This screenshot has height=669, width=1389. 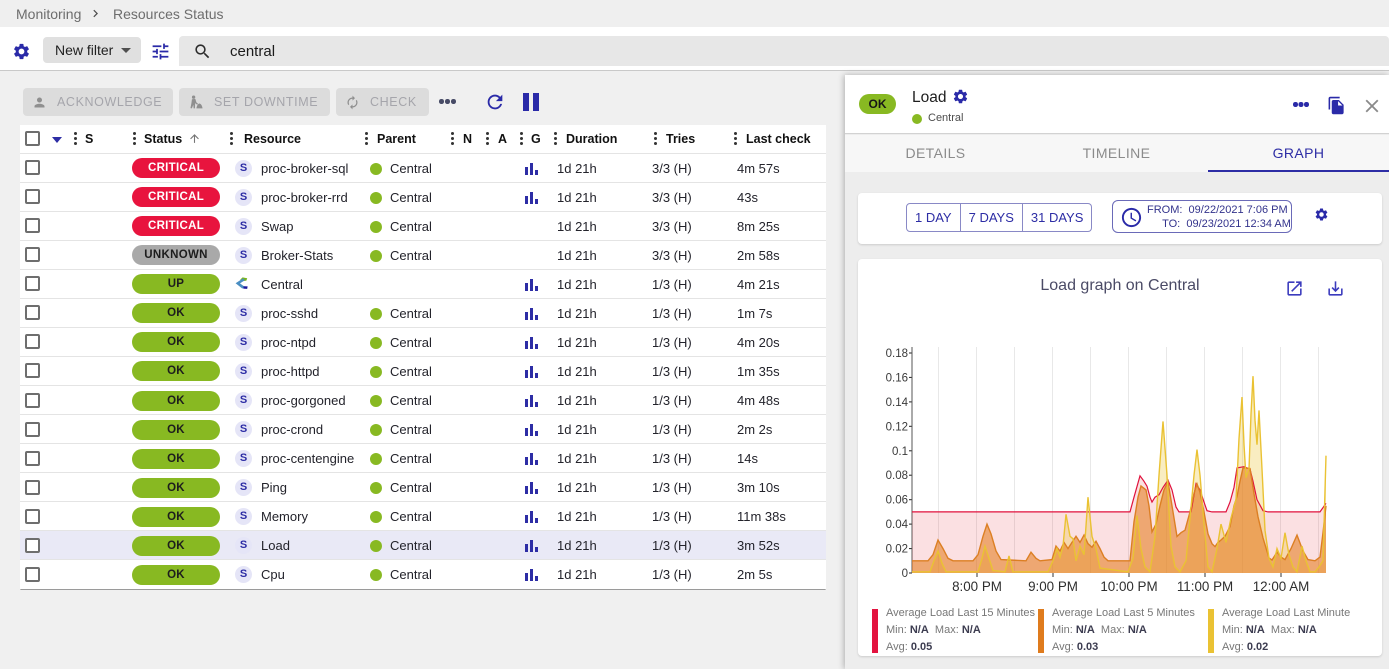 I want to click on svg-text: 0.02, so click(x=897, y=550).